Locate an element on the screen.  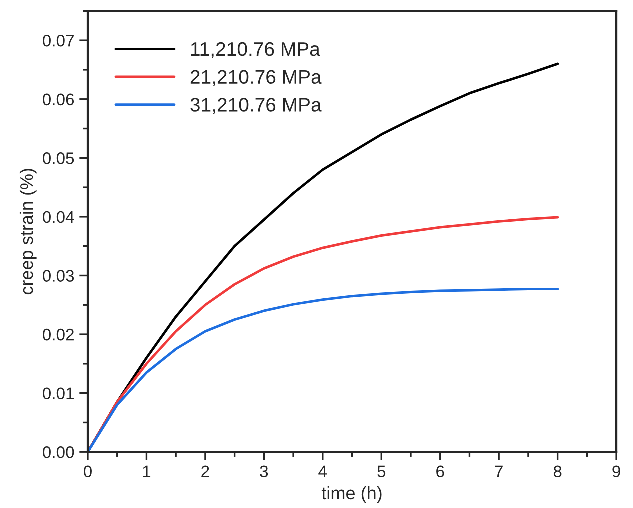
y-tick-label: 0.07 is located at coordinates (58, 40).